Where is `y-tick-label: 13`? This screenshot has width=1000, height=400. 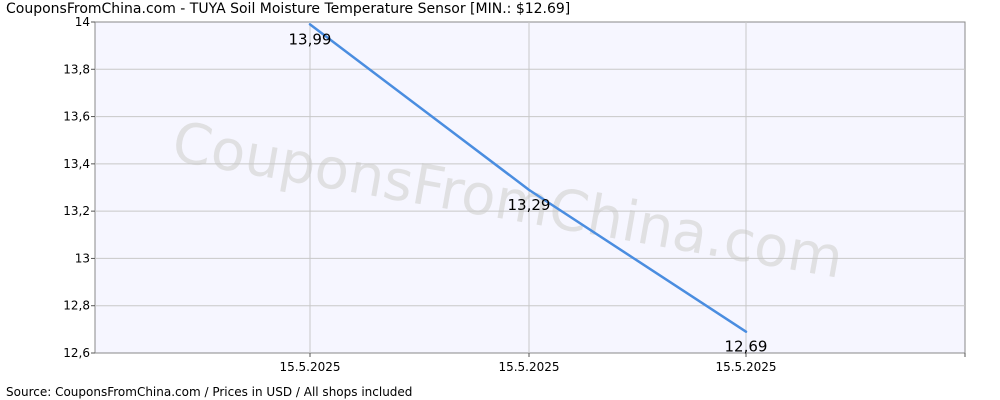
y-tick-label: 13 is located at coordinates (82, 258).